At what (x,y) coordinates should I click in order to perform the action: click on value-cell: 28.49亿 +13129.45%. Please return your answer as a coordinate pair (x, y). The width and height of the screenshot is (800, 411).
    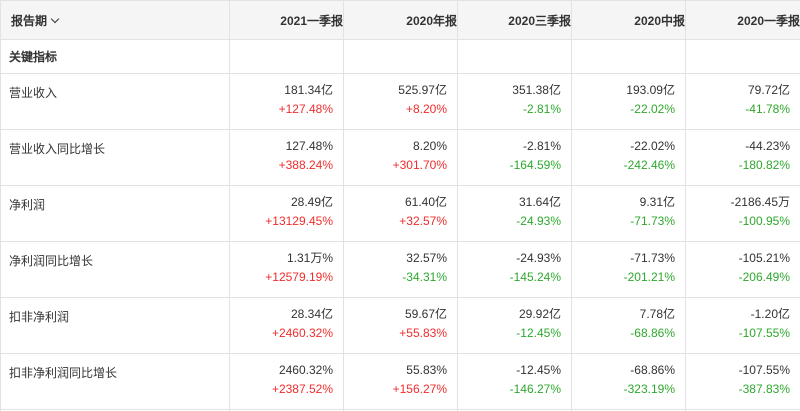
    Looking at the image, I should click on (286, 213).